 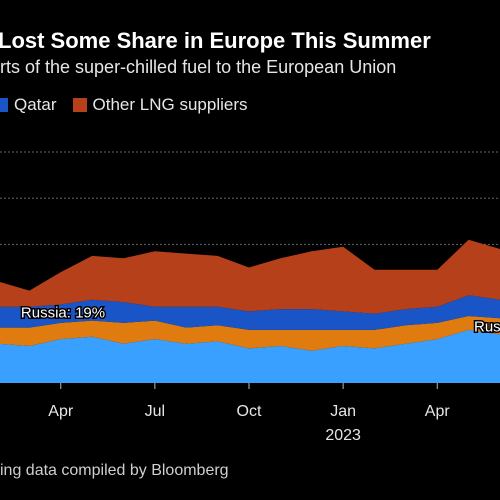 I want to click on legend: Qatar Other LNG suppliers, so click(x=131, y=105).